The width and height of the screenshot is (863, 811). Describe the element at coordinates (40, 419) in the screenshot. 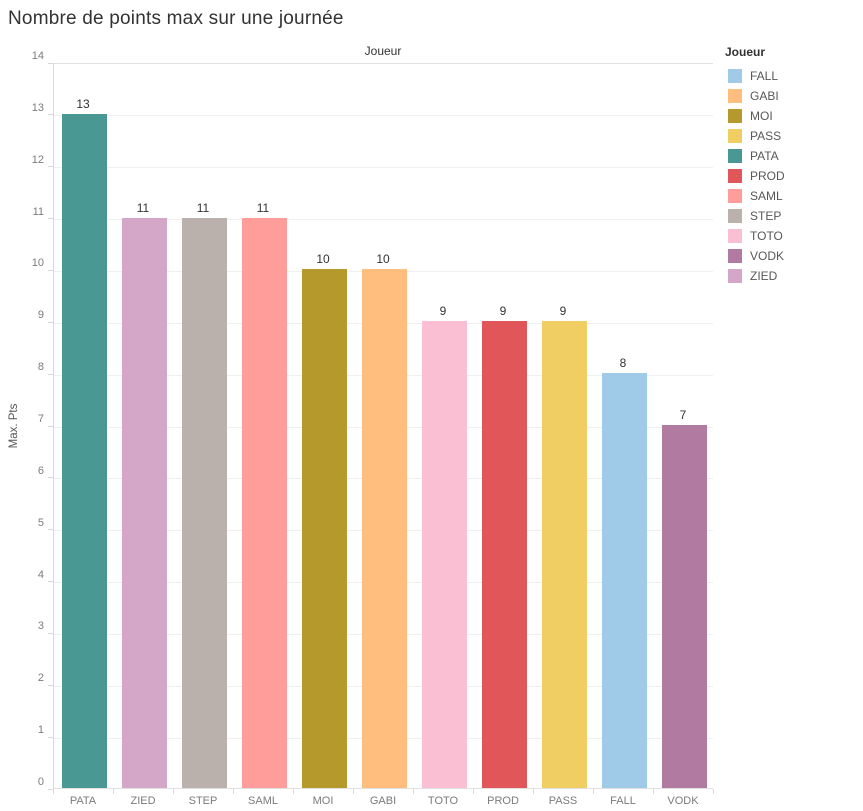

I see `y-axis-tick-label: 7` at that location.